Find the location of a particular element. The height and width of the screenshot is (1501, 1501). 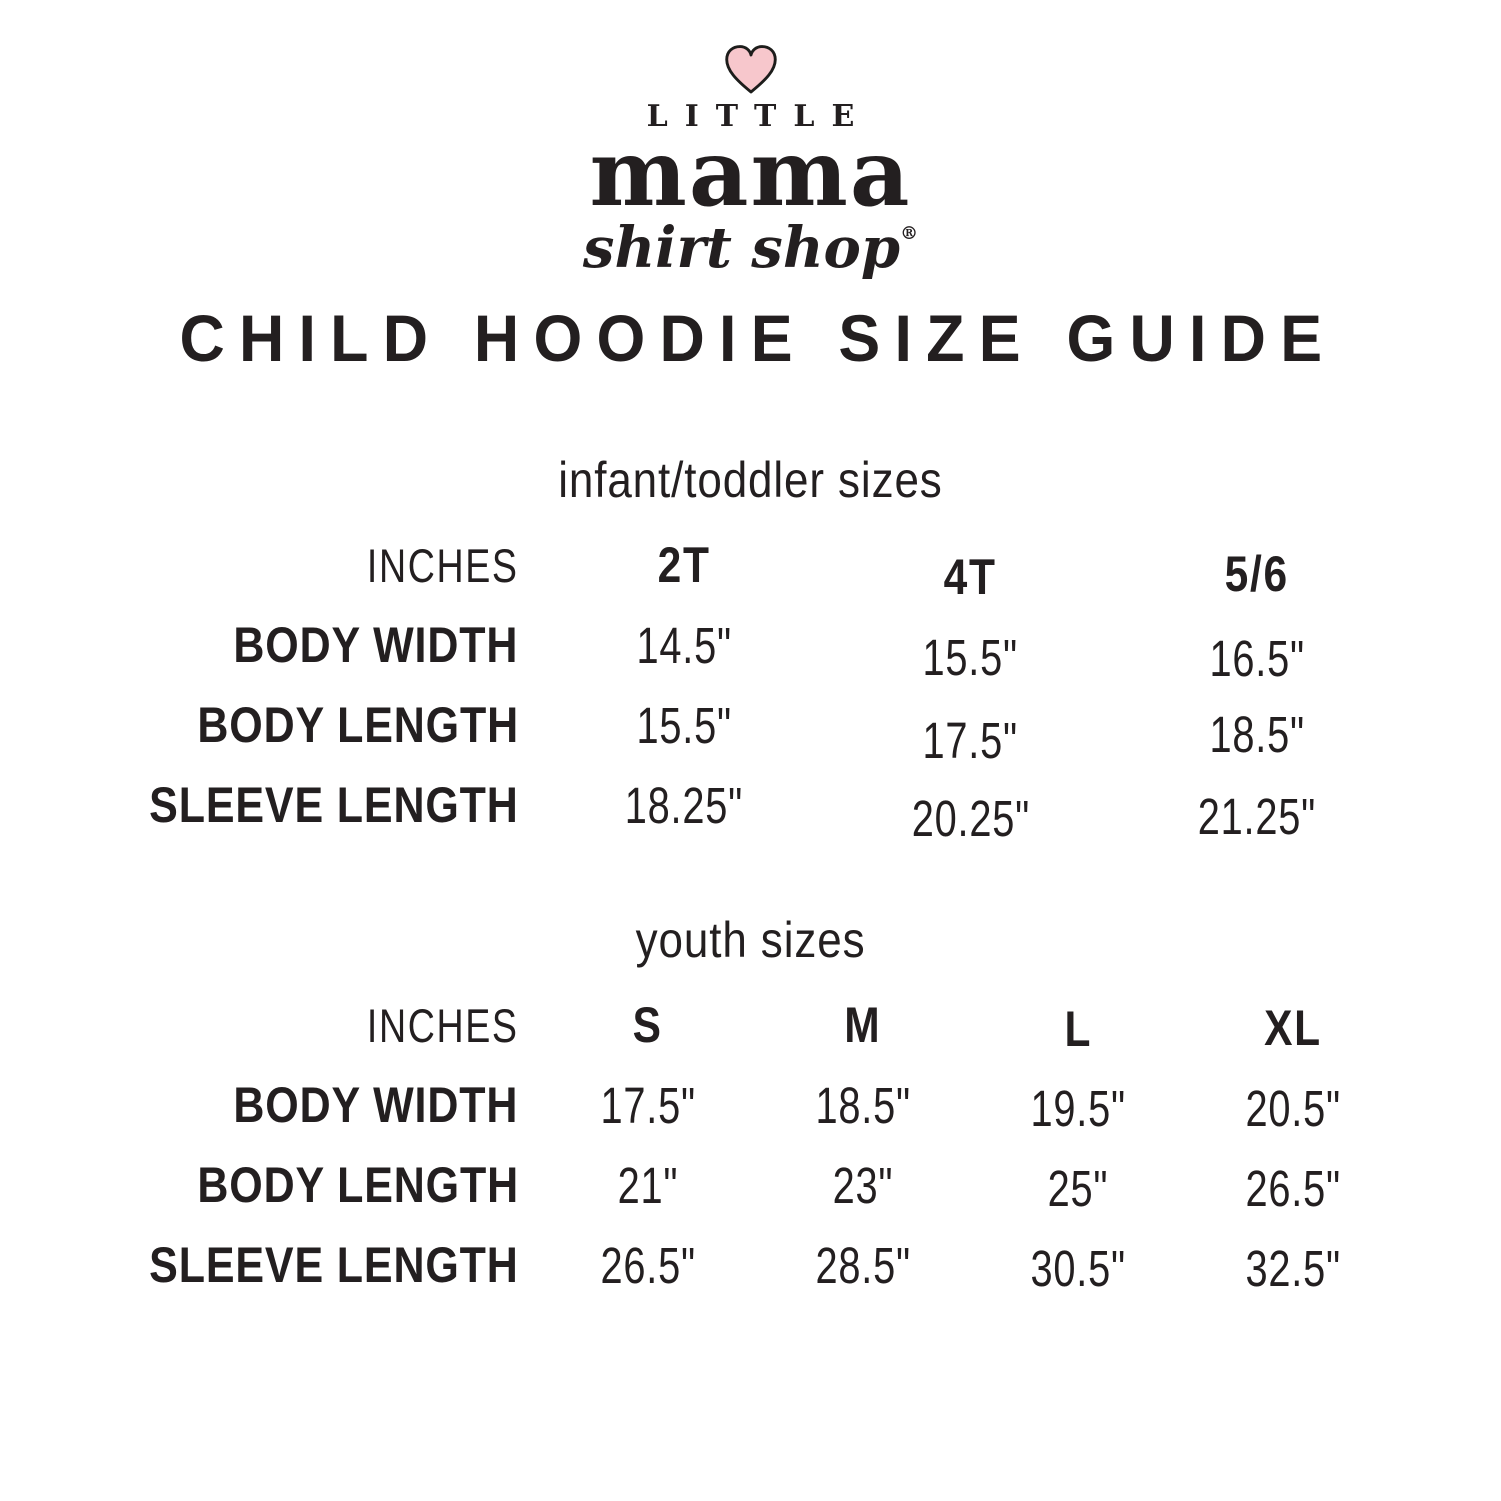

infant-row-label-sleeve-length: SLEEVE LENGTH is located at coordinates (333, 805).